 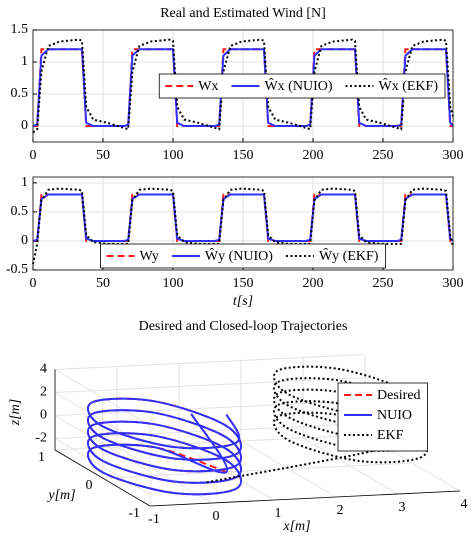 I want to click on y-tick-label: -0.5, so click(x=17, y=269).